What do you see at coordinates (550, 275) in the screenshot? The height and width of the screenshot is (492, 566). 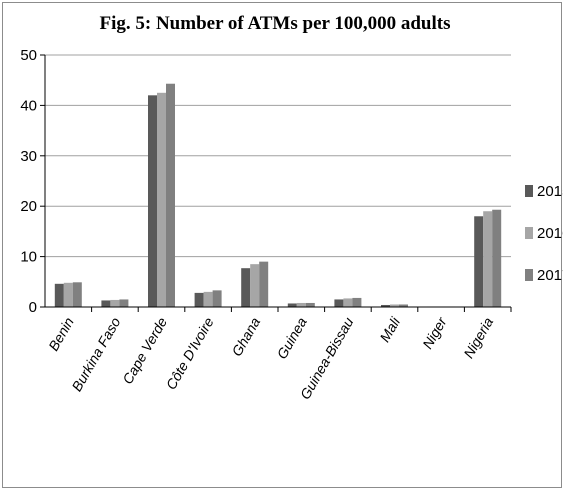 I see `legend-label-2017: 2017` at bounding box center [550, 275].